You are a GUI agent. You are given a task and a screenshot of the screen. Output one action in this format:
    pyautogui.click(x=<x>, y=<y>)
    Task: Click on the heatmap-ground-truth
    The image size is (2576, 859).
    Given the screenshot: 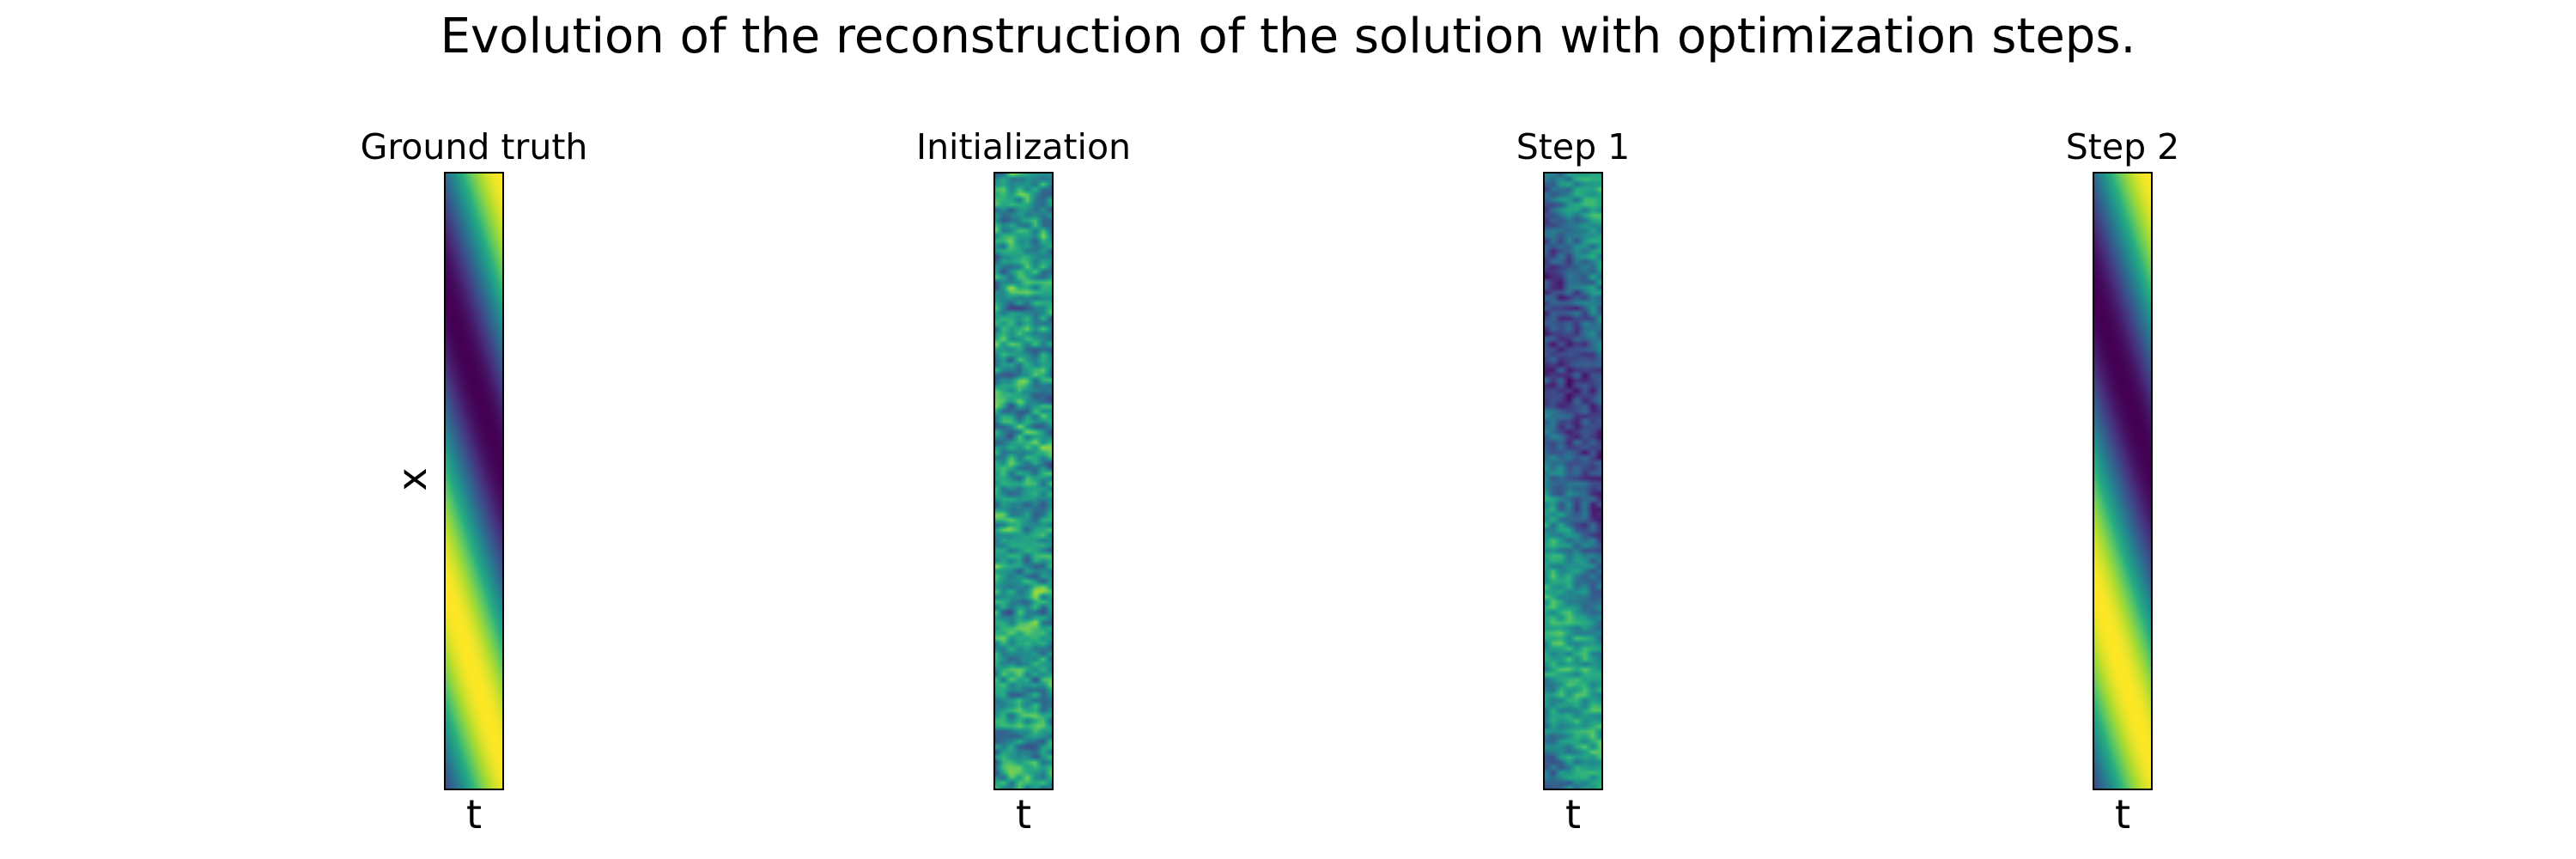 What is the action you would take?
    pyautogui.click(x=474, y=481)
    